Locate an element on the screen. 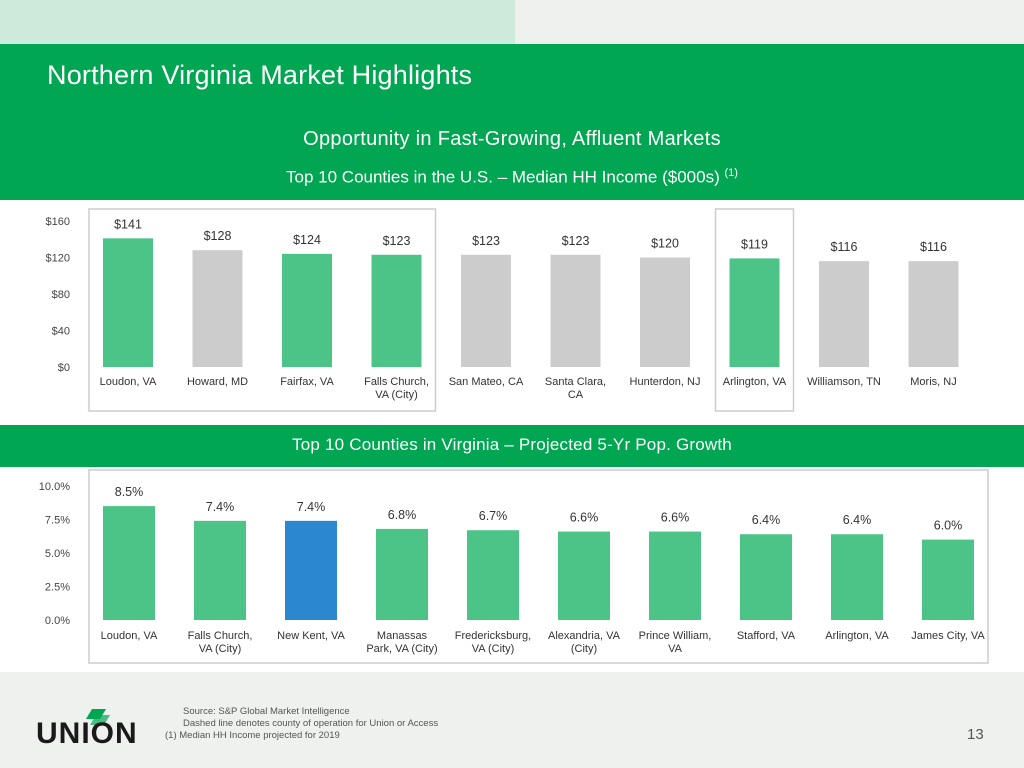 The width and height of the screenshot is (1024, 768). data-label: 6.0% is located at coordinates (948, 526).